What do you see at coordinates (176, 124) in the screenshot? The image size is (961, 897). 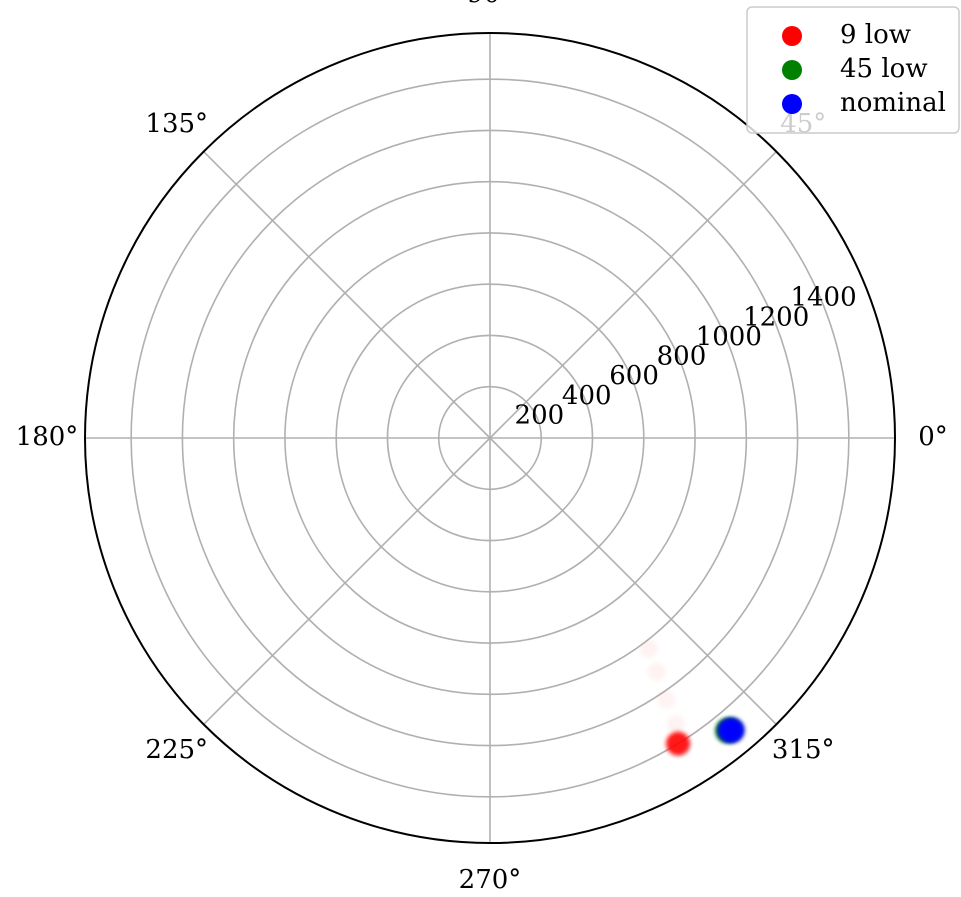 I see `theta-tick-label-135: 135°` at bounding box center [176, 124].